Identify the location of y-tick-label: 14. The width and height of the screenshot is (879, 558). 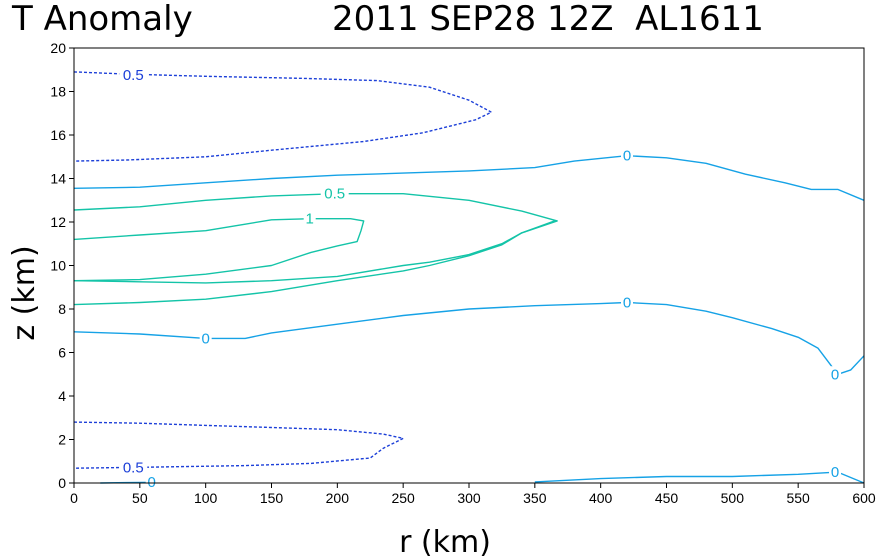
(58, 179).